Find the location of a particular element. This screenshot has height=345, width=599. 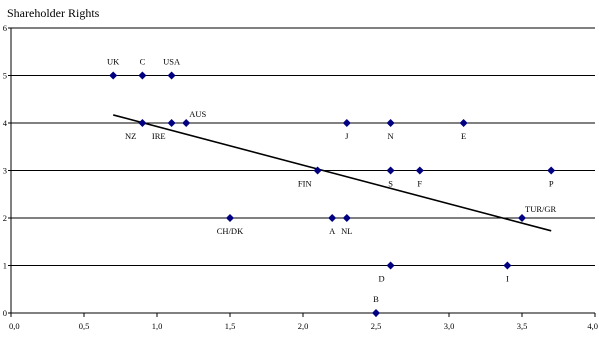

data-point-label: F is located at coordinates (419, 184).